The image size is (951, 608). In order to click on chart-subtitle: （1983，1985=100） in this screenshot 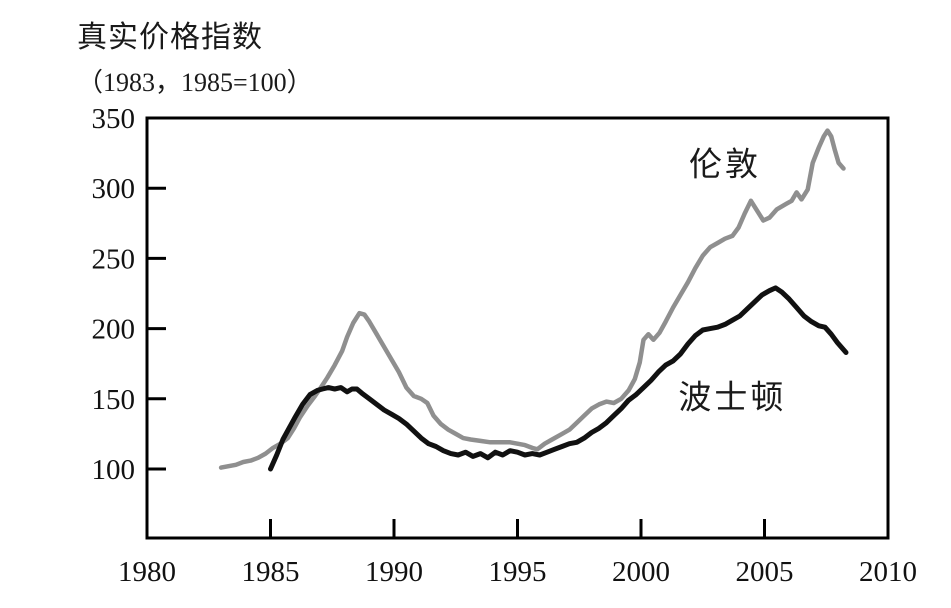, I will do `click(195, 82)`.